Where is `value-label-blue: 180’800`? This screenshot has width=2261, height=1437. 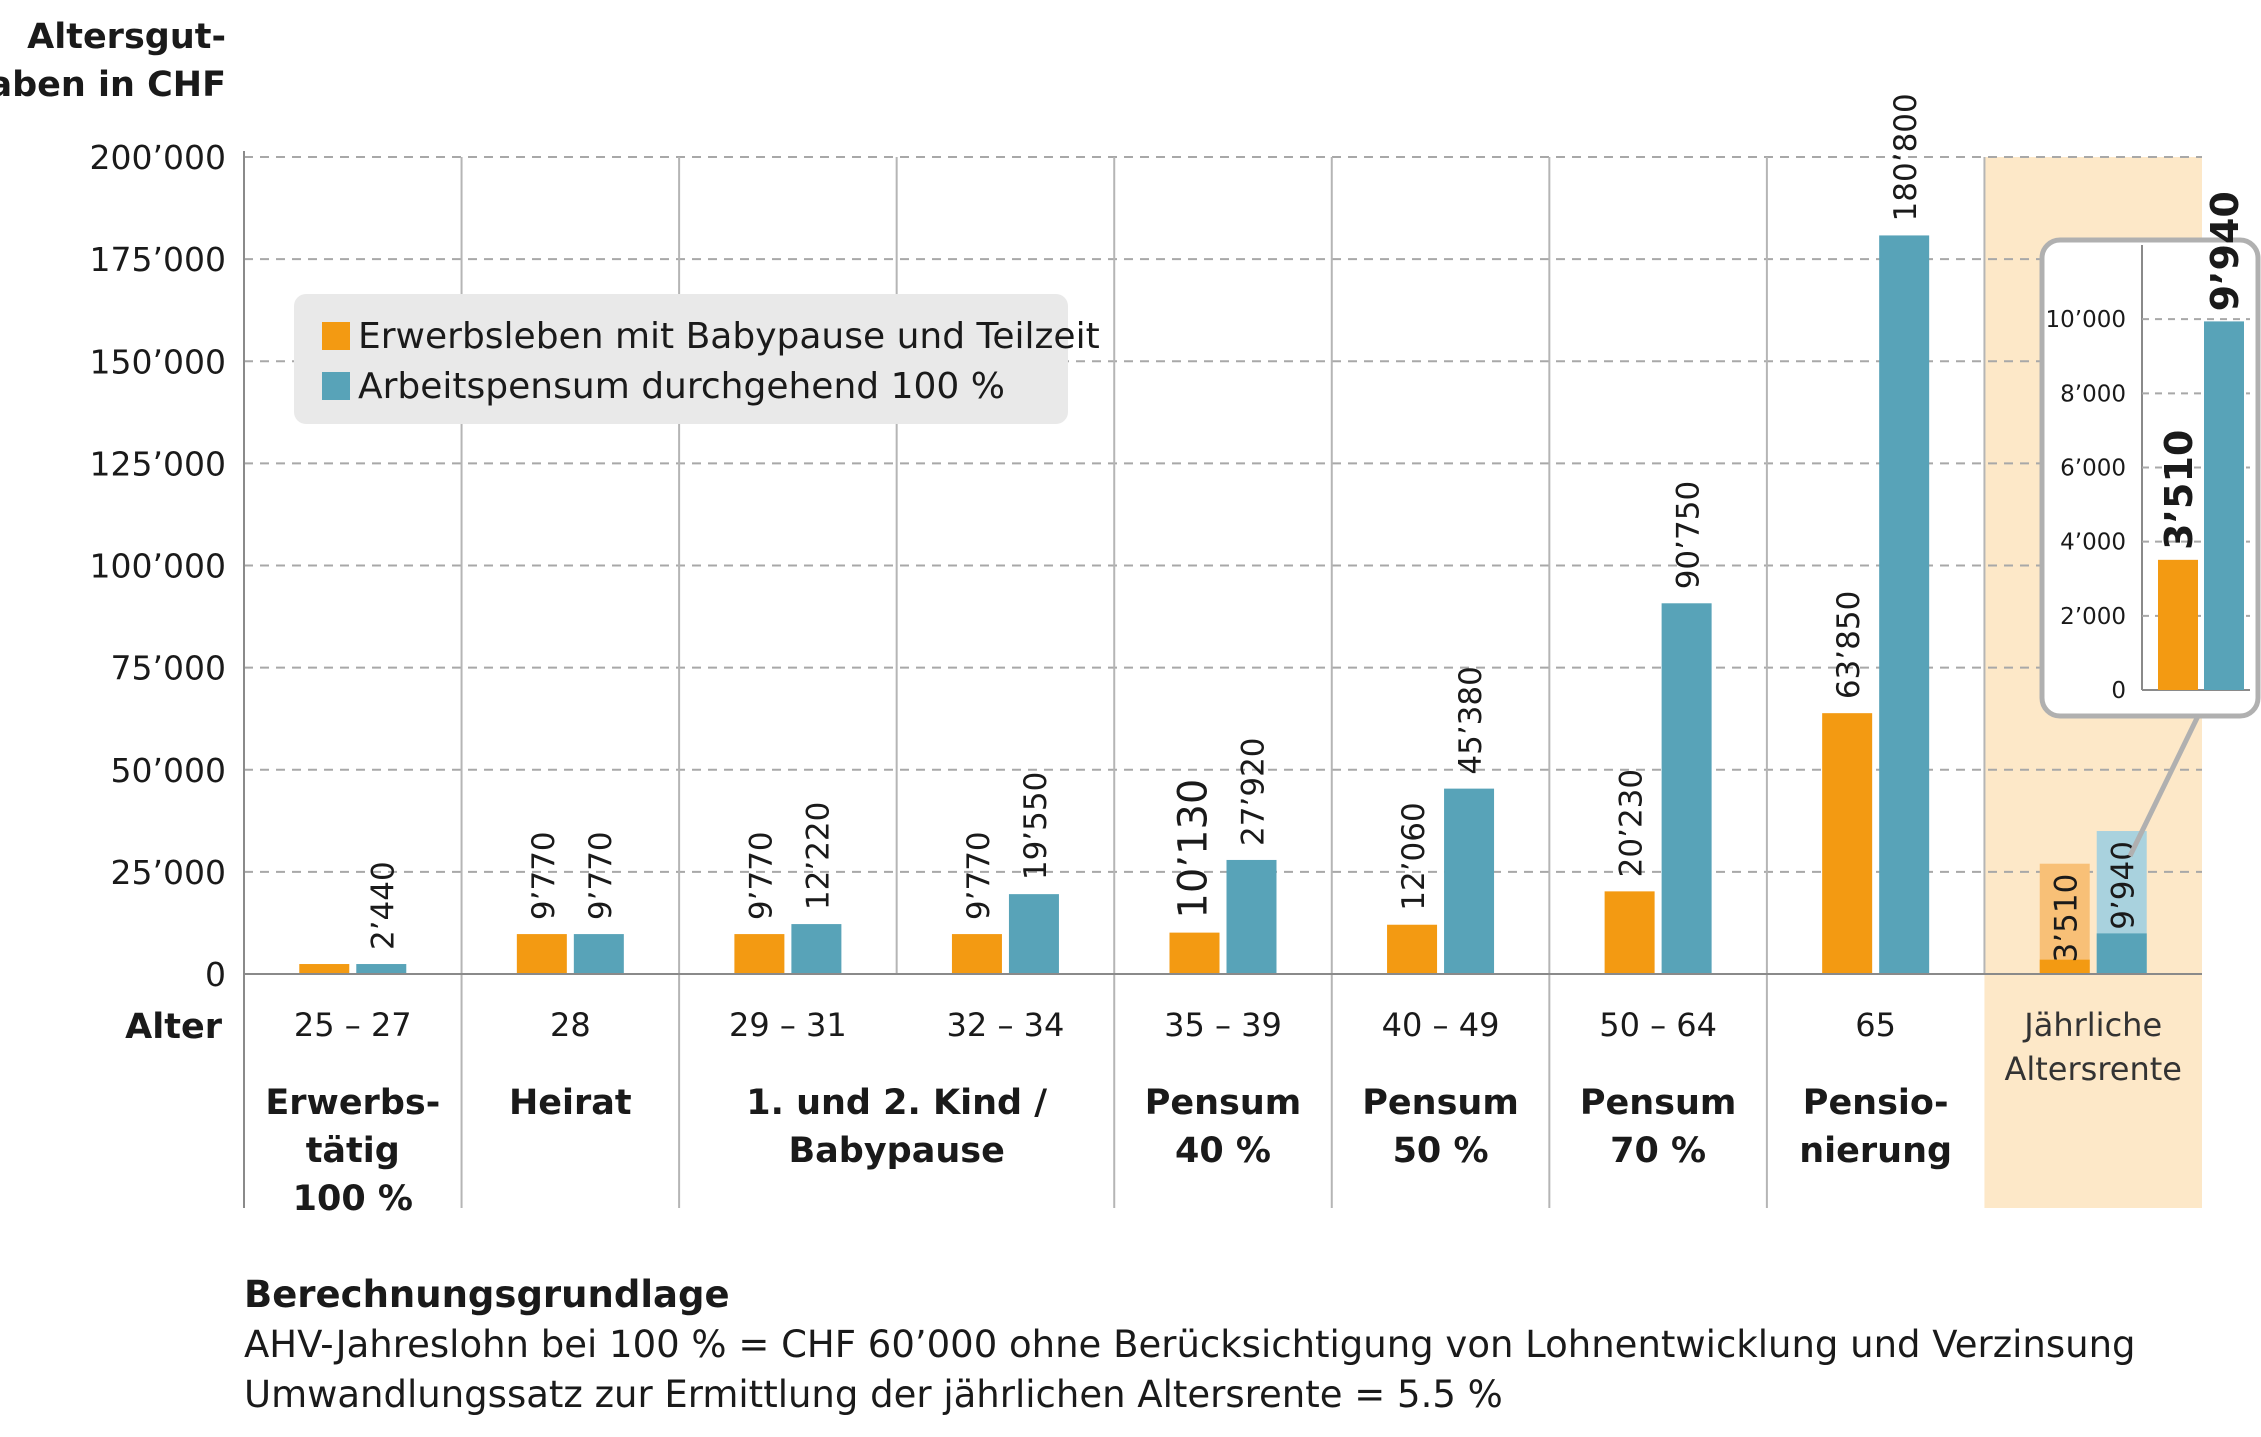
value-label-blue: 180’800 is located at coordinates (1906, 157).